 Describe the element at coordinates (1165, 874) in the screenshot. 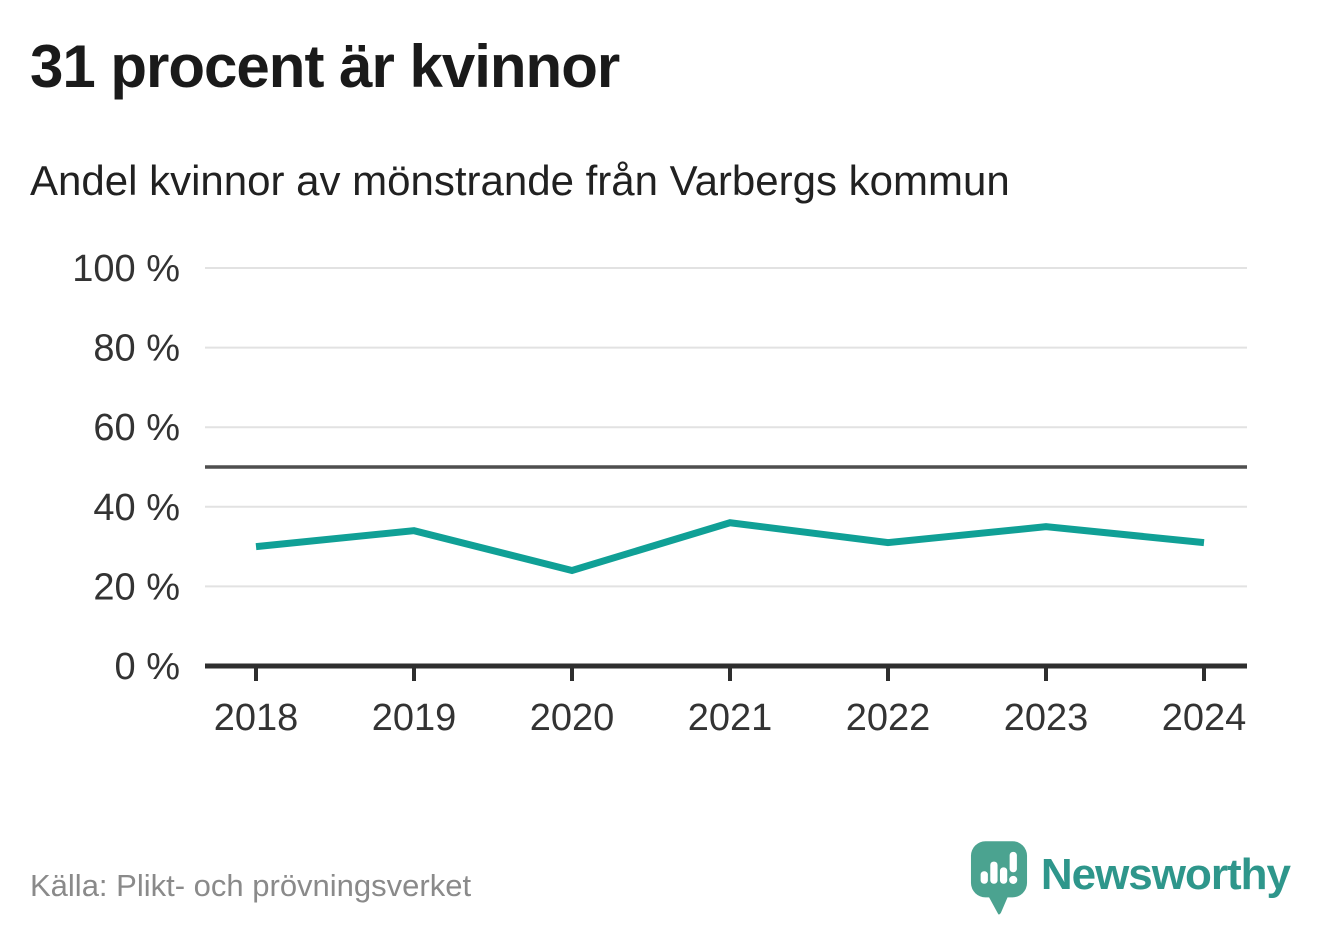

I see `brand-wordmark: Newsworthy` at that location.